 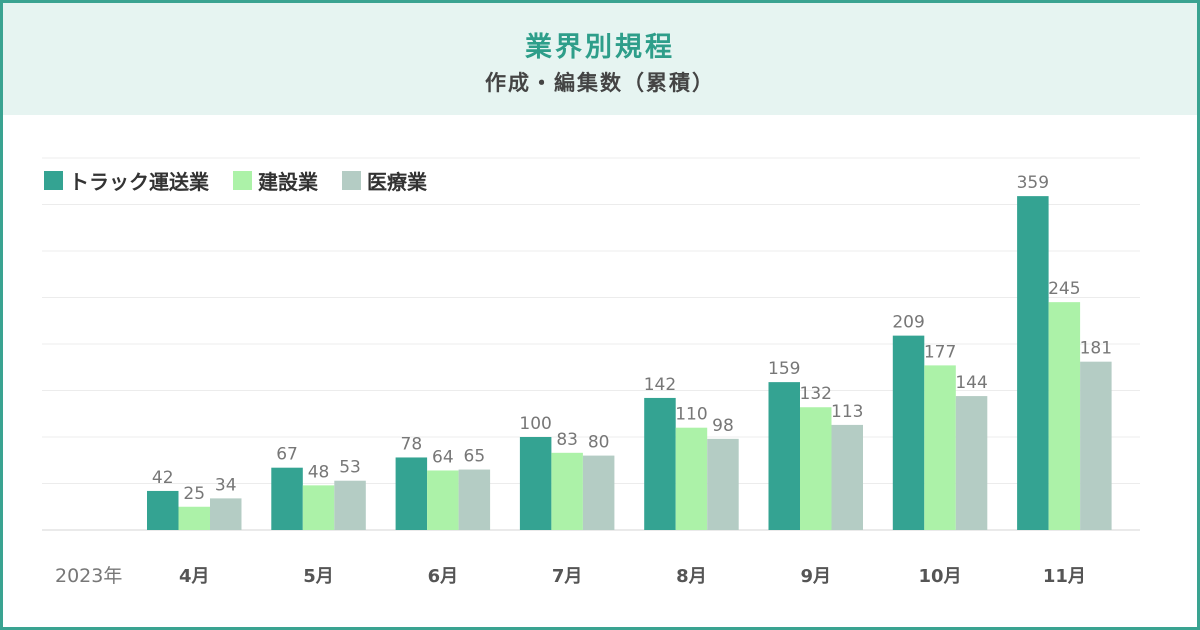 I want to click on legend-item-truck: トラック運送業, so click(x=126, y=180).